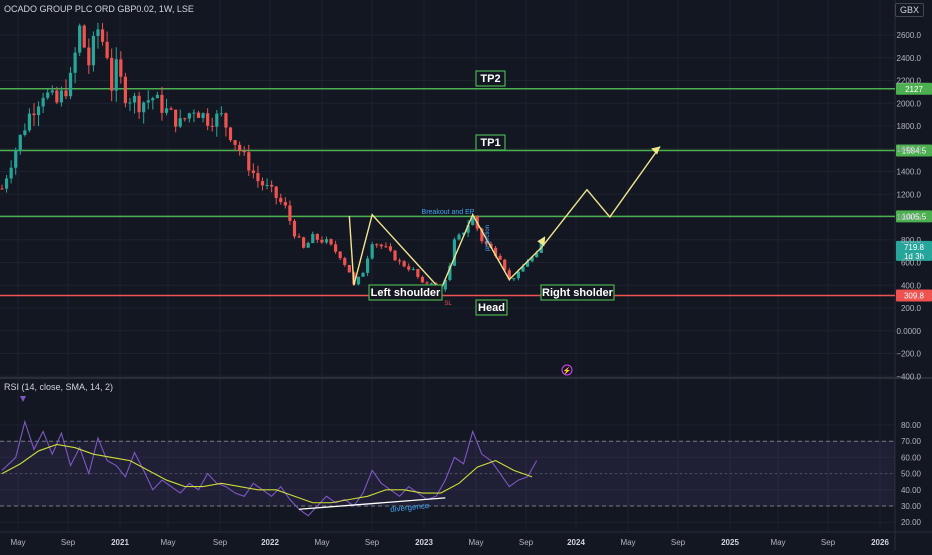 Image resolution: width=932 pixels, height=555 pixels. What do you see at coordinates (909, 81) in the screenshot?
I see `price-tick-2: 2200.0` at bounding box center [909, 81].